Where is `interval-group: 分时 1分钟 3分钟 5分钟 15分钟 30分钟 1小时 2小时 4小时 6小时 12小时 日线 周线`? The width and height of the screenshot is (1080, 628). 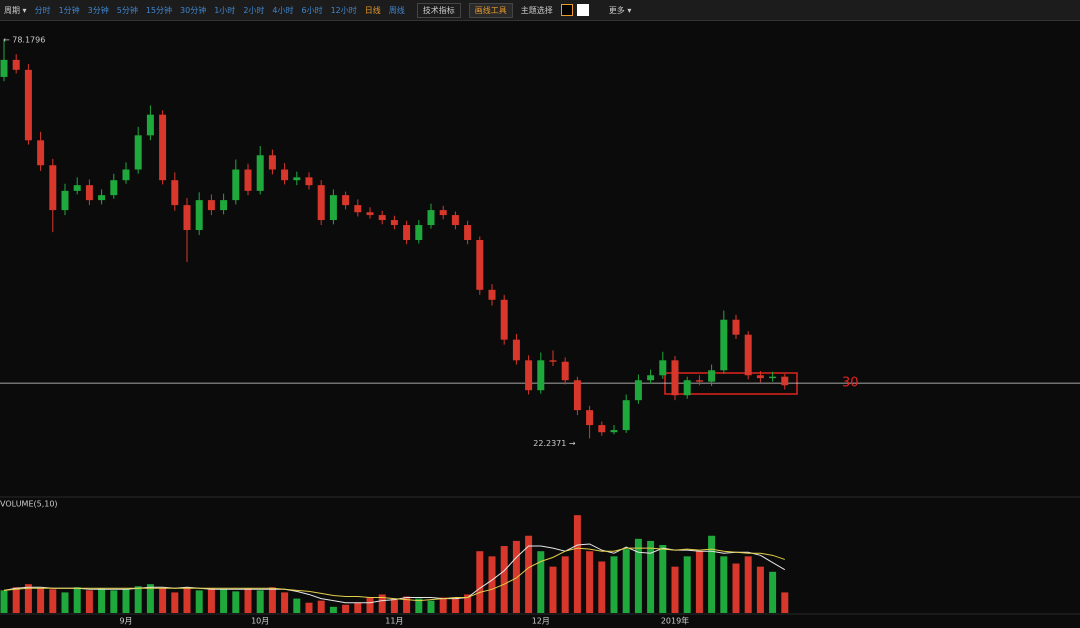
interval-group: 分时 1分钟 3分钟 5分钟 15分钟 30分钟 1小时 2小时 4小时 6小时 12小时 日线 周线 is located at coordinates (224, 10).